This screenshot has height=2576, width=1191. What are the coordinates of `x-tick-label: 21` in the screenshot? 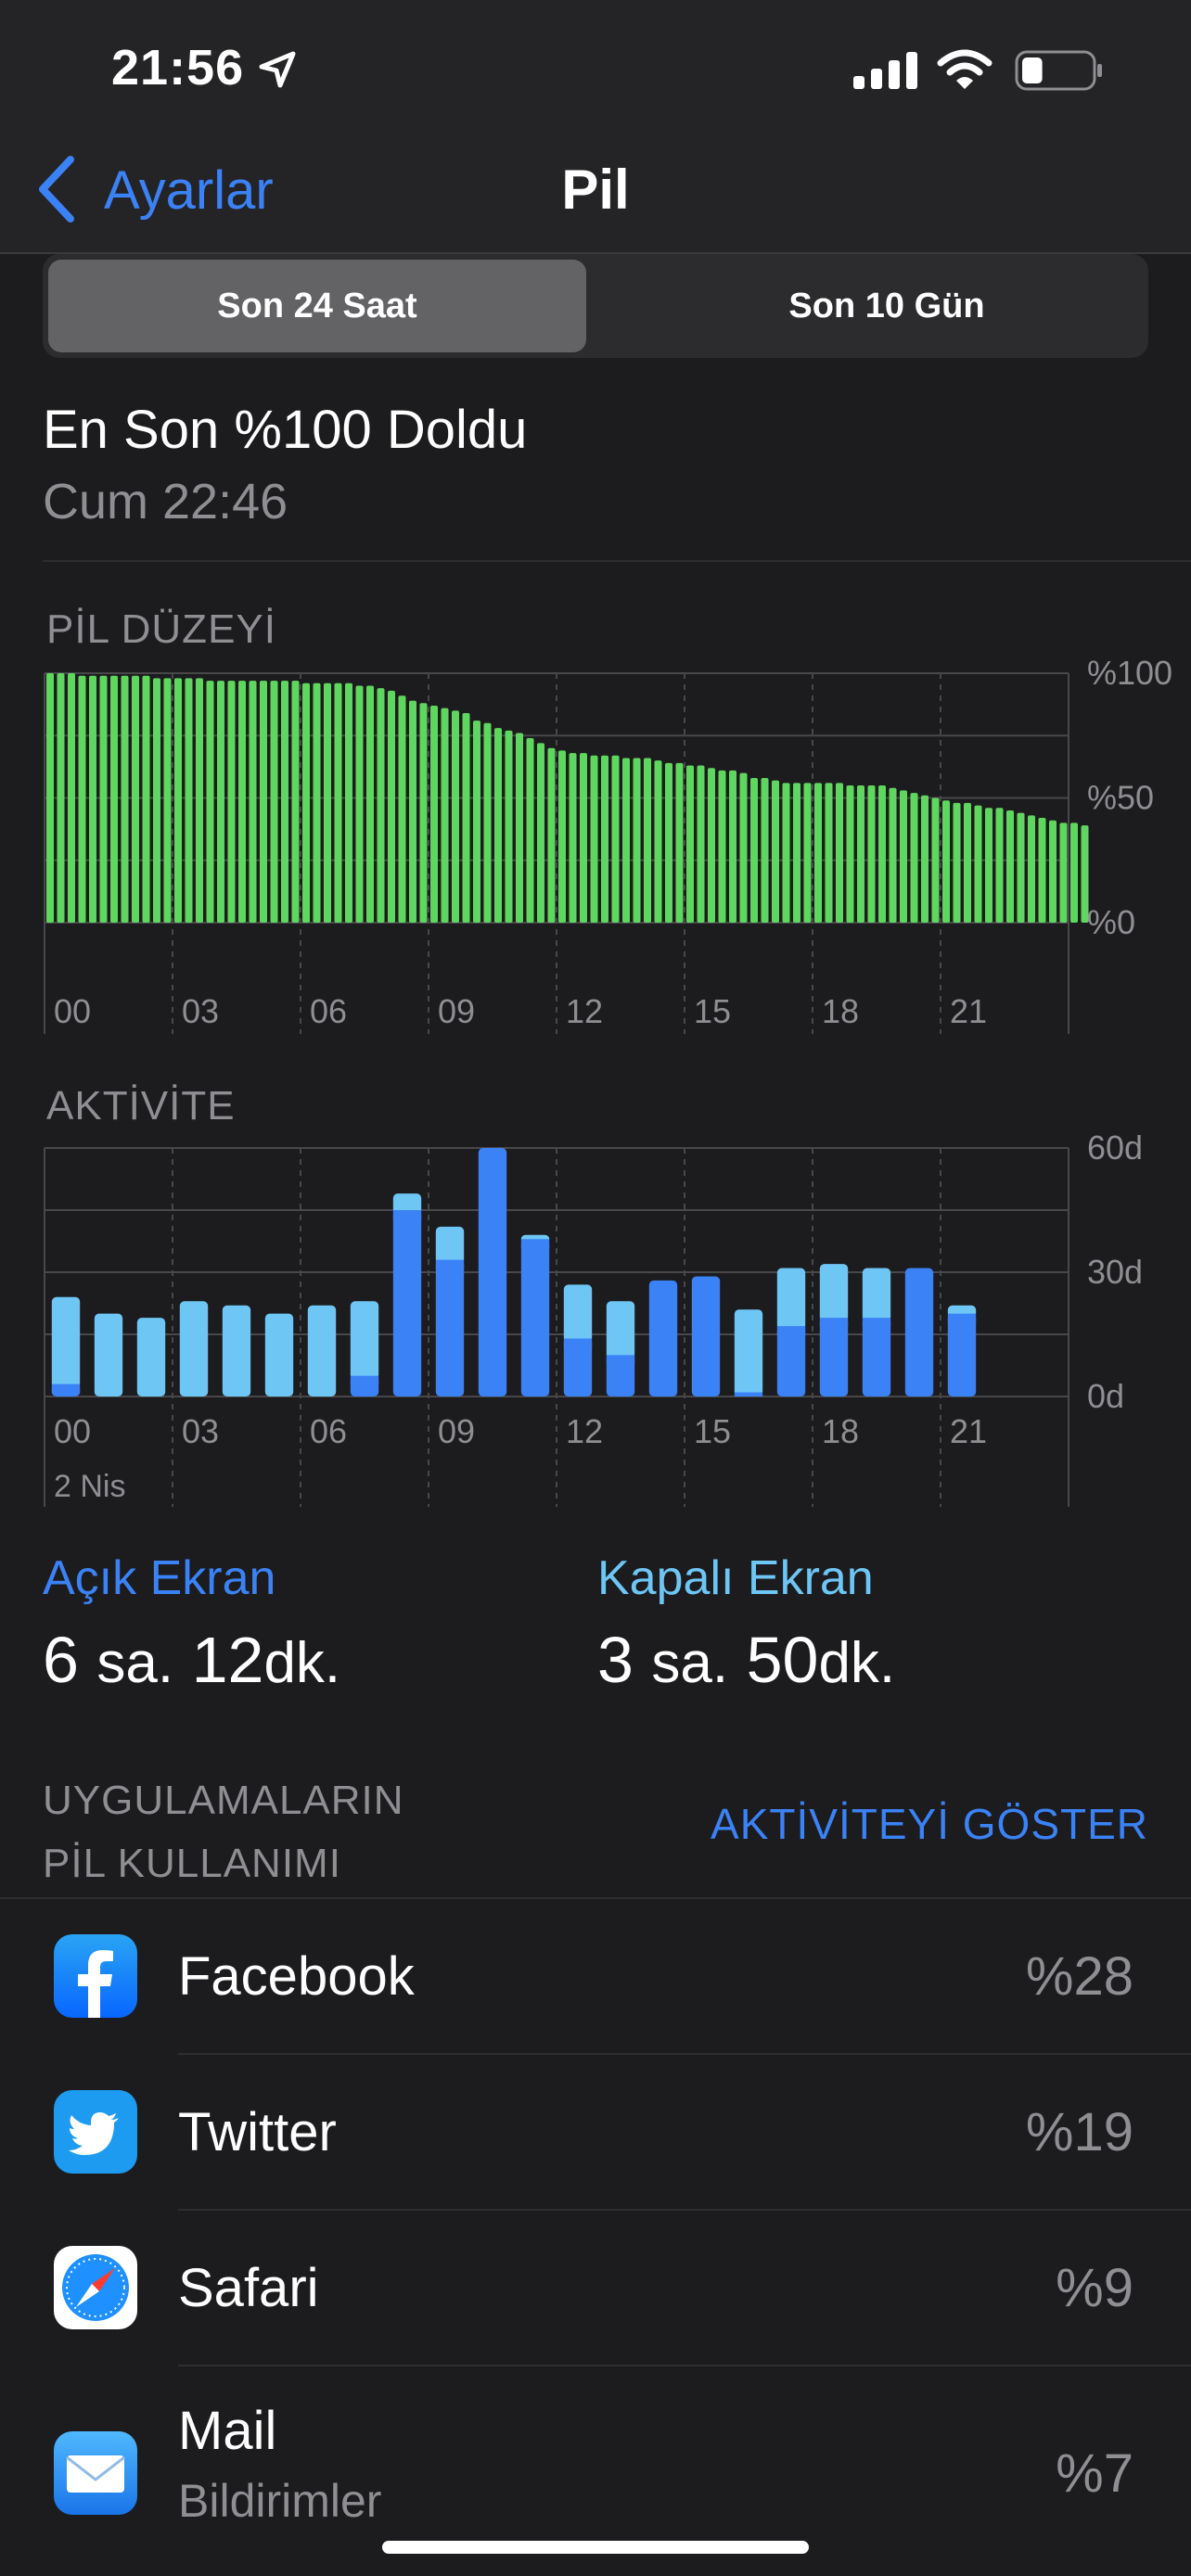 It's located at (969, 1011).